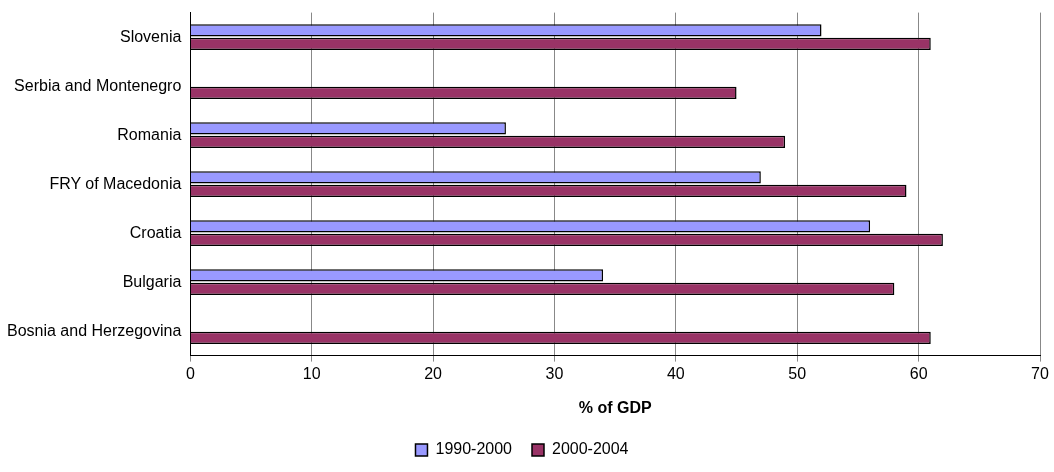  Describe the element at coordinates (554, 373) in the screenshot. I see `x-tick-label: 30` at that location.